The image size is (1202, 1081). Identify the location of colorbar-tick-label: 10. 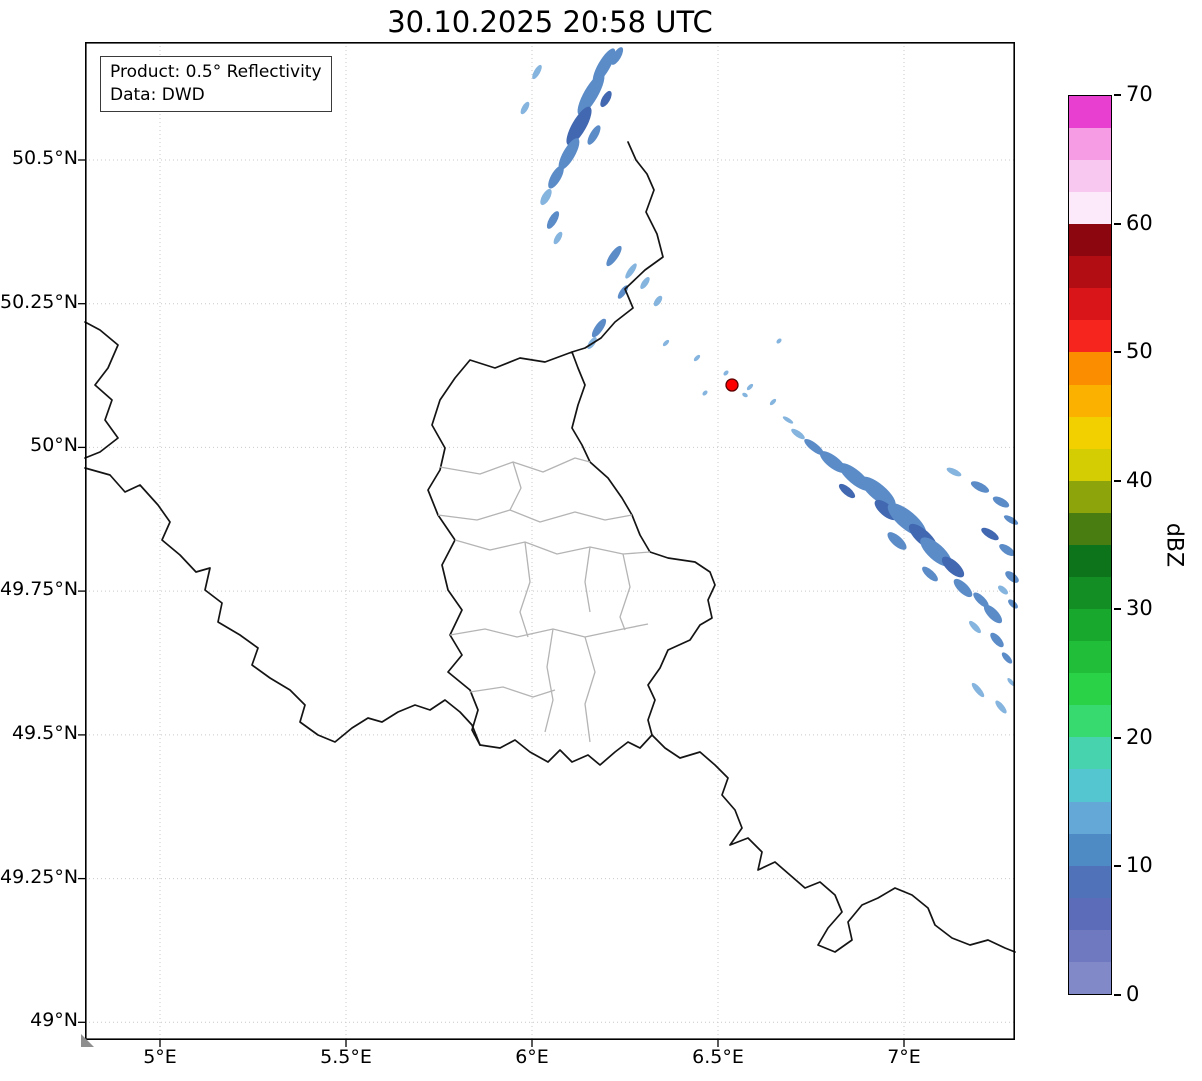
(1139, 865).